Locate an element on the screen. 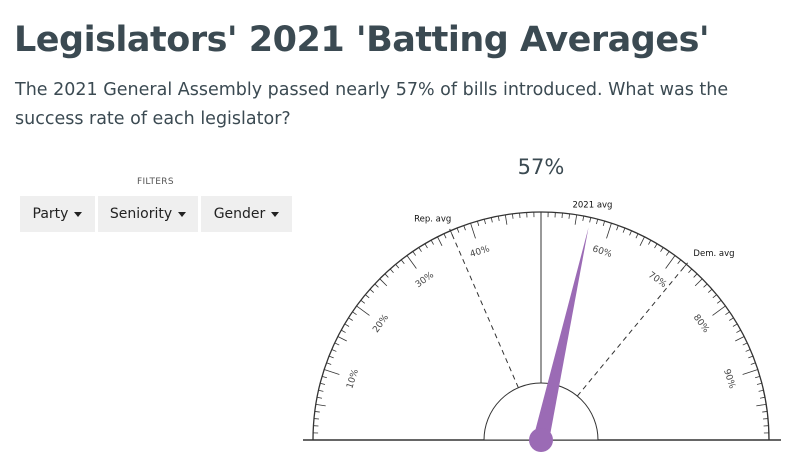  gauge-needle is located at coordinates (561, 334).